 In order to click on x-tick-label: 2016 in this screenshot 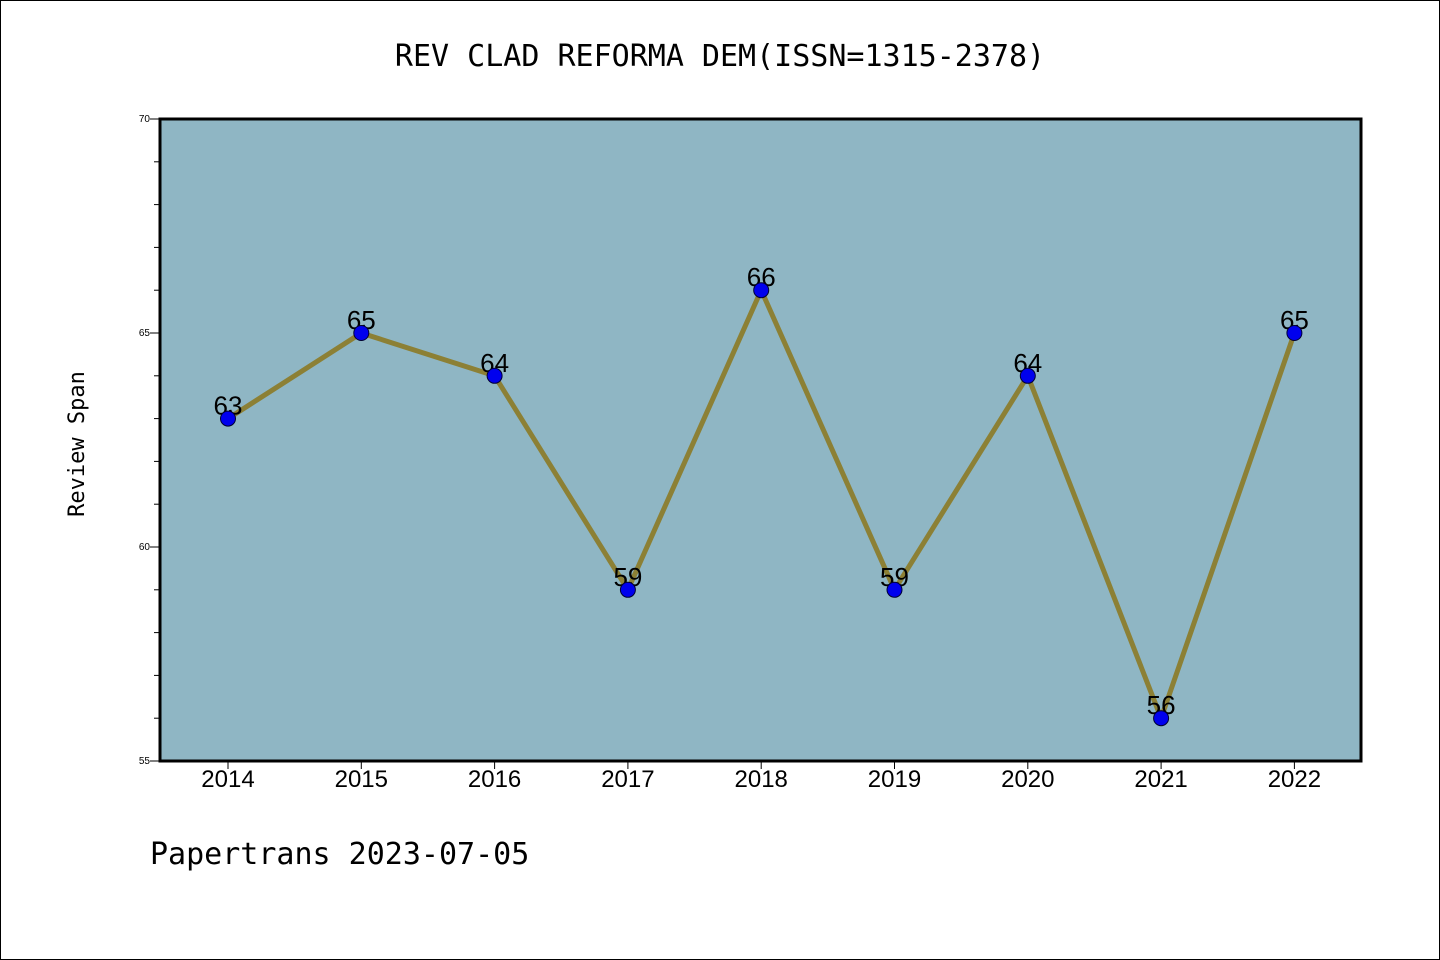, I will do `click(494, 779)`.